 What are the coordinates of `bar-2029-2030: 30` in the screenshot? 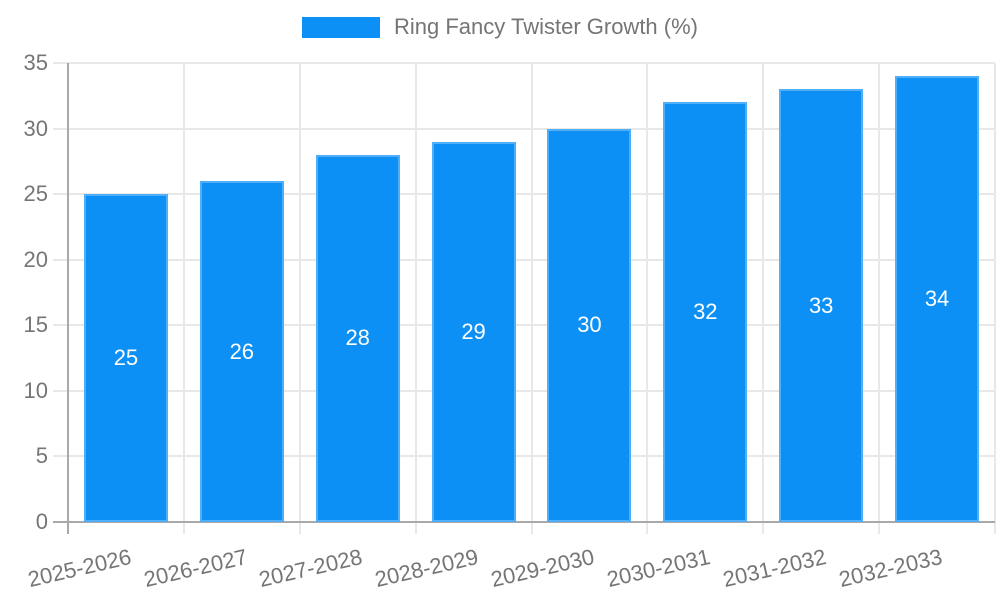 It's located at (589, 325).